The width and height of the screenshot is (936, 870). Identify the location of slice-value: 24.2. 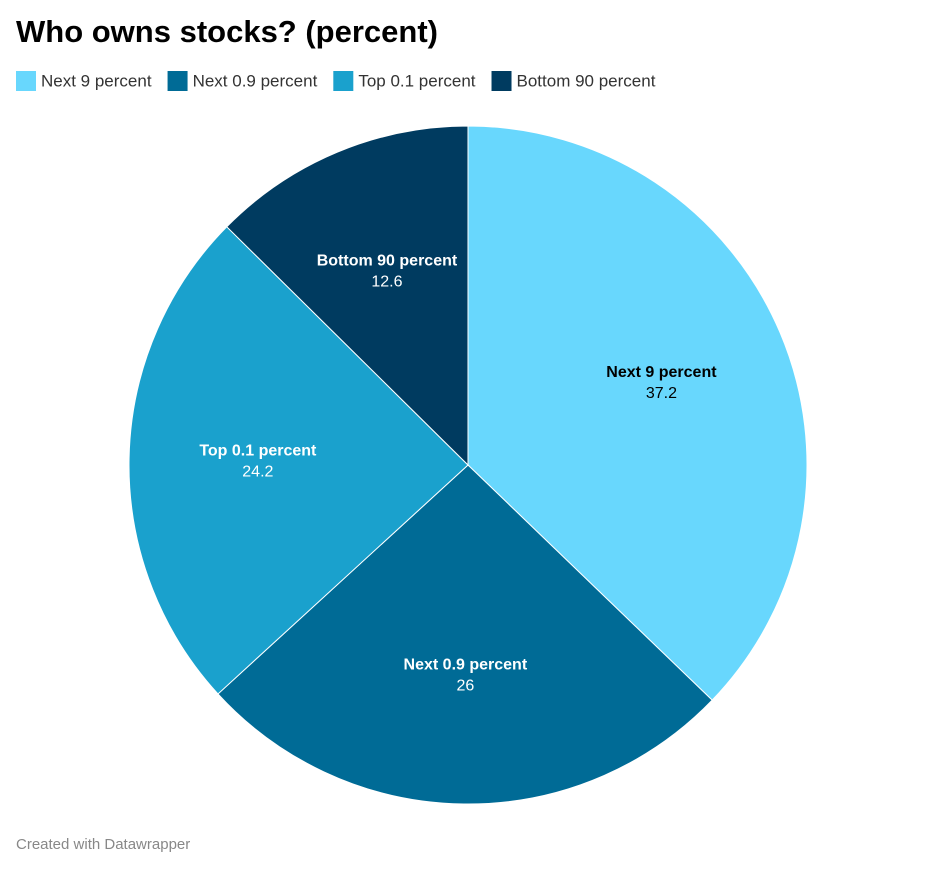
(257, 471).